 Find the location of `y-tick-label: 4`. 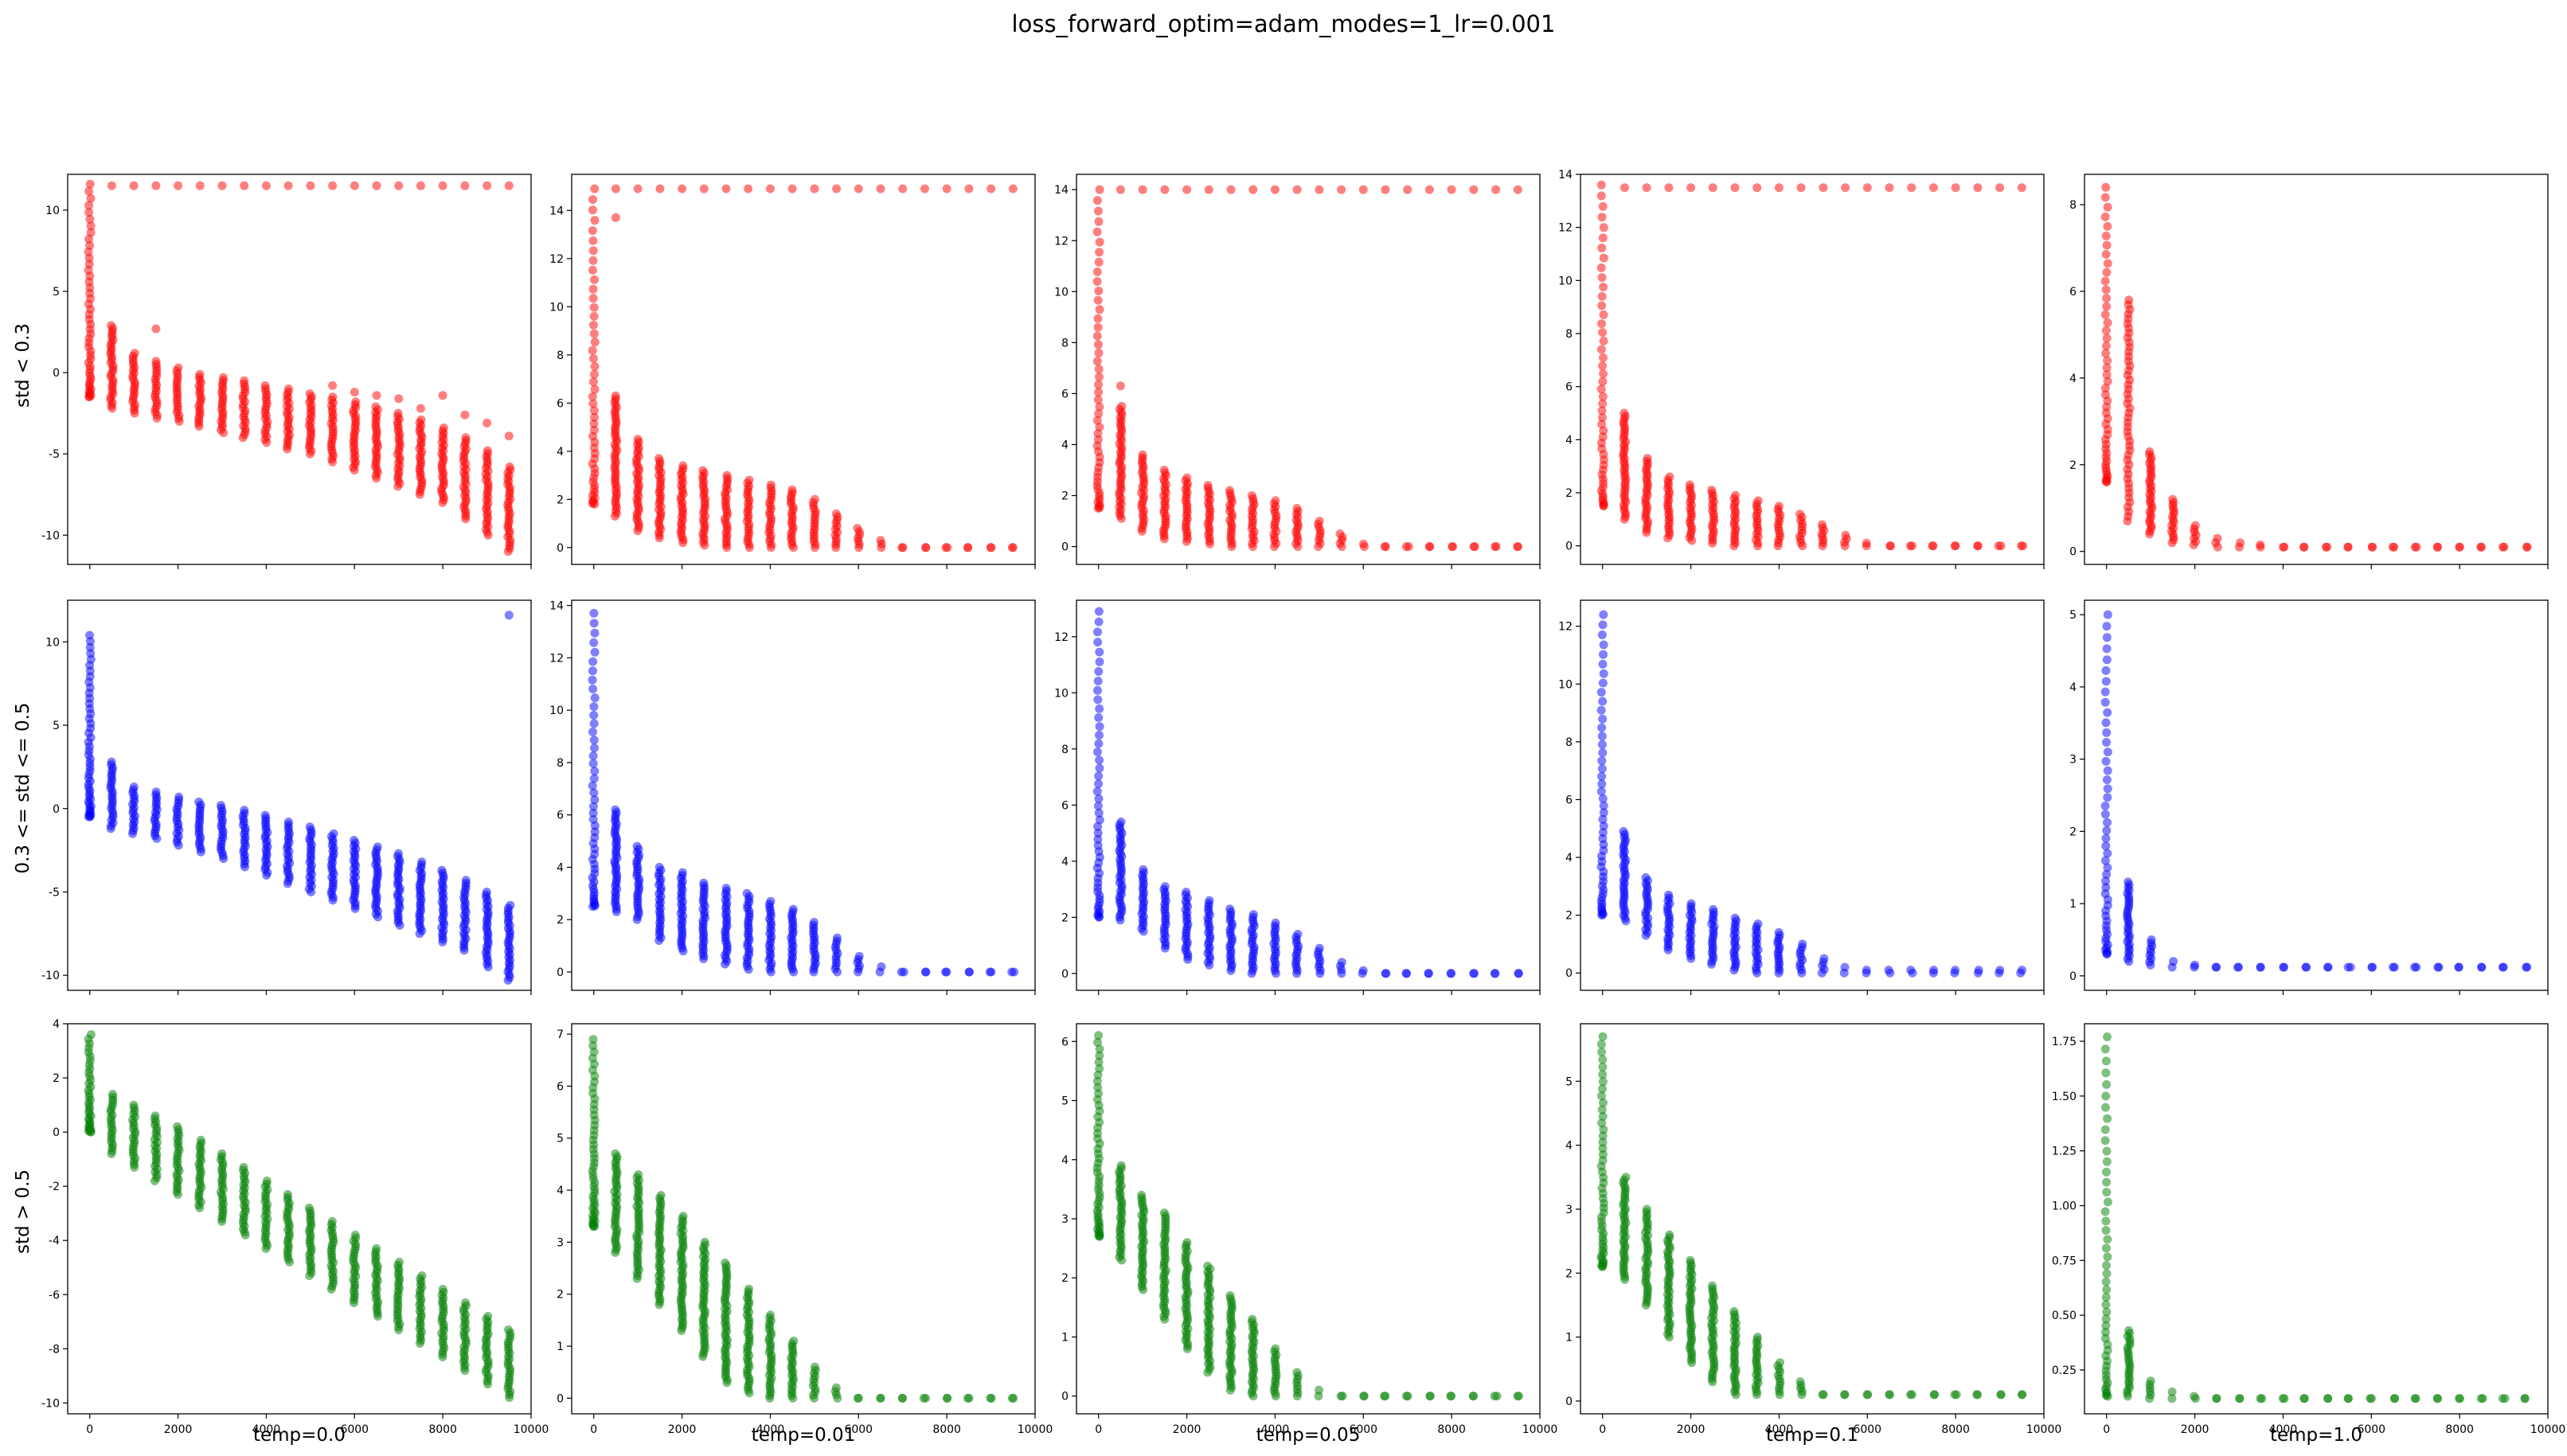

y-tick-label: 4 is located at coordinates (1569, 858).